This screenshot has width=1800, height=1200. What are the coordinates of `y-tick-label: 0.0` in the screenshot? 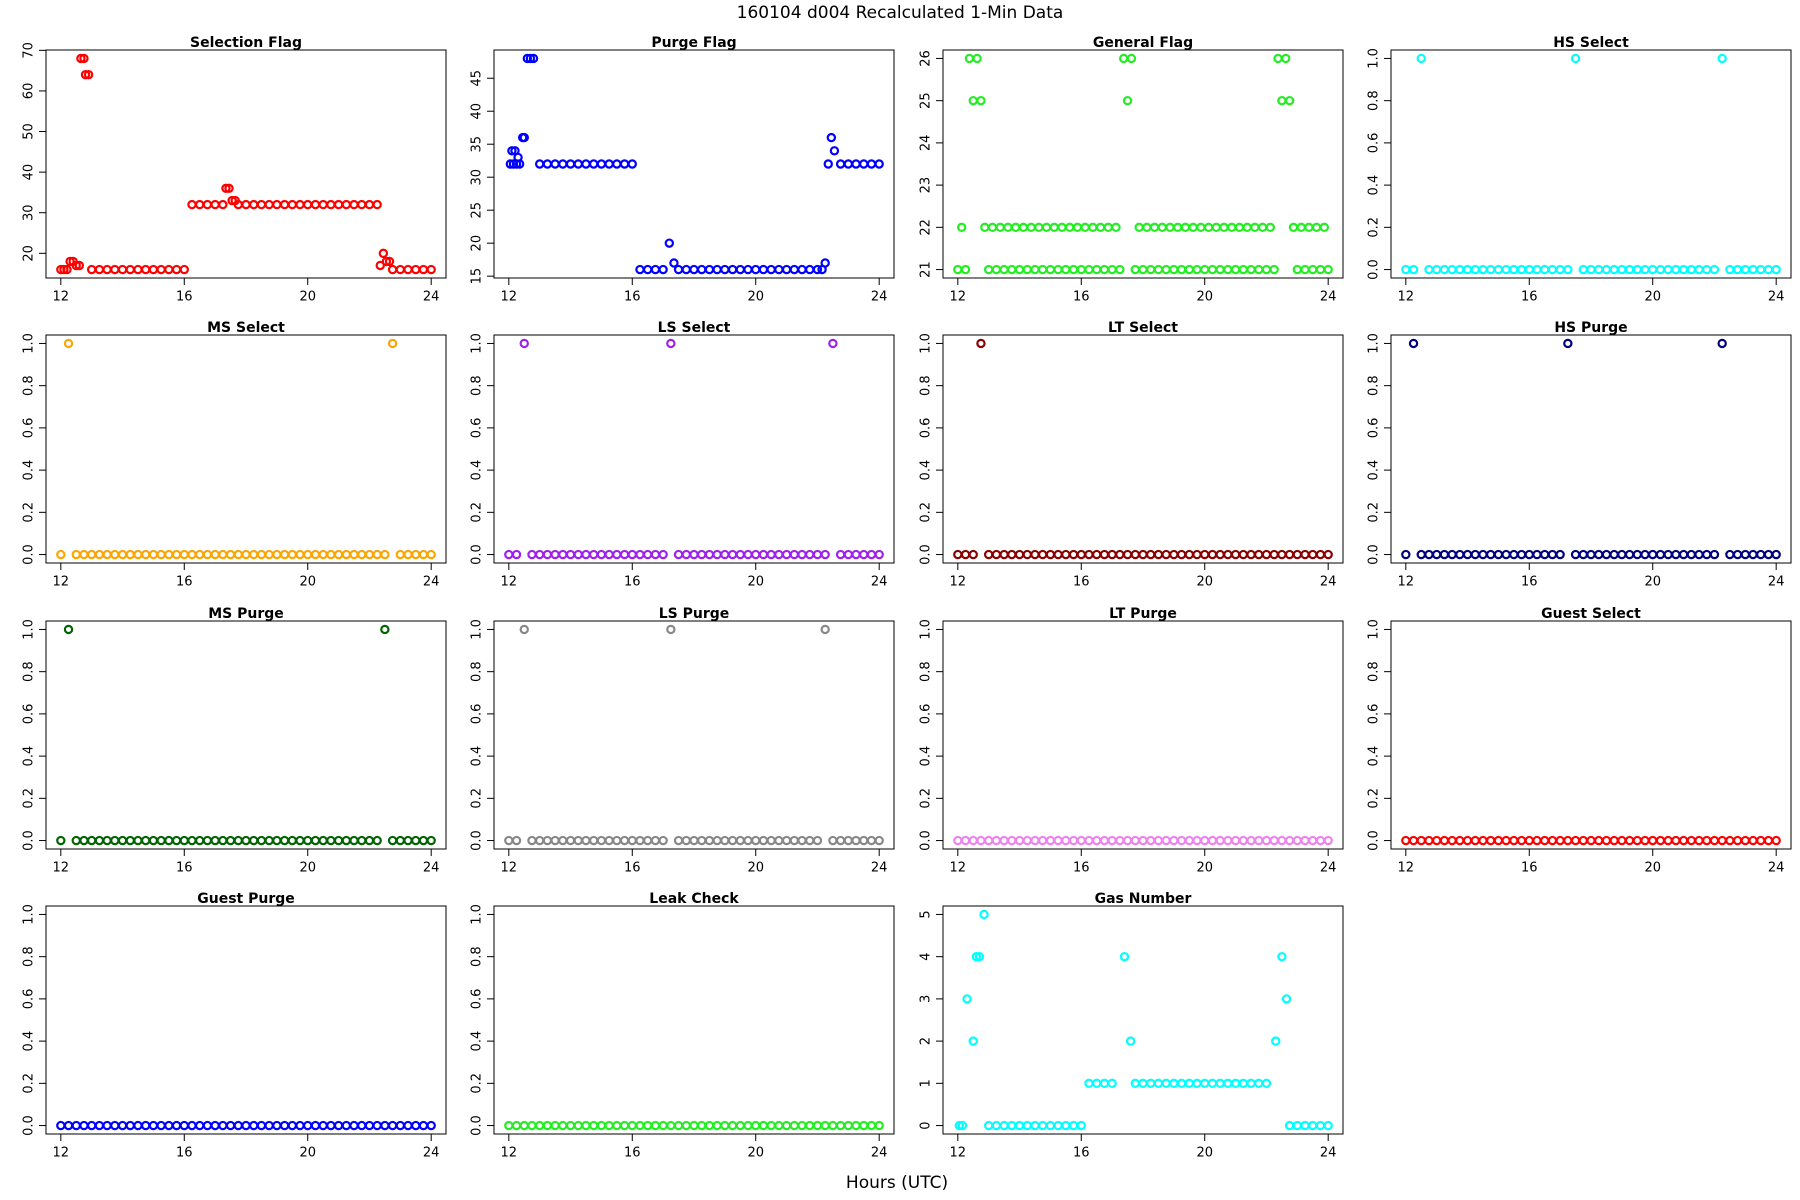 It's located at (29, 554).